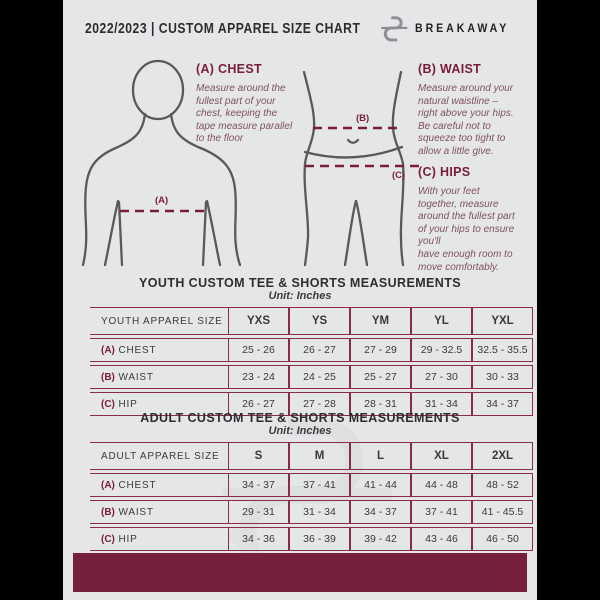 This screenshot has width=600, height=600. I want to click on table-header-row: ADULT APPAREL SIZE S M L XL 2XL, so click(311, 456).